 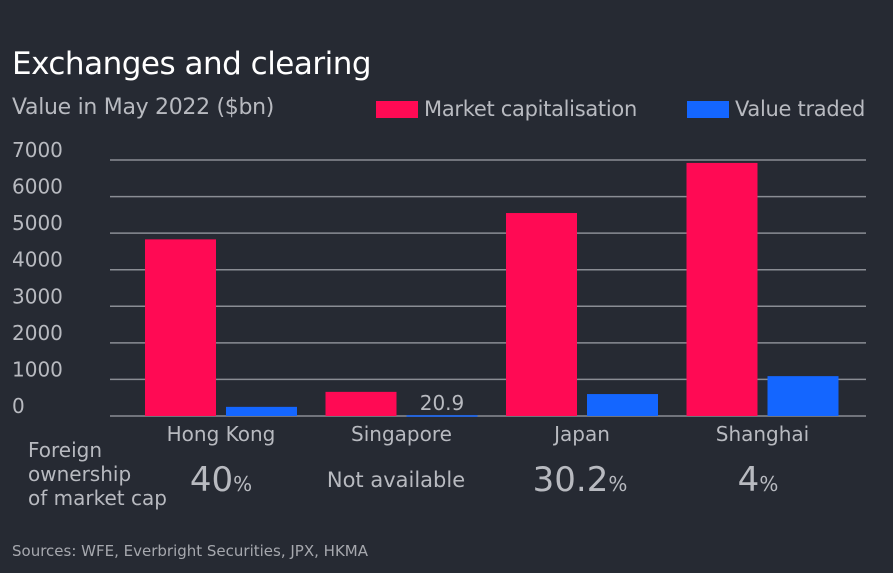 I want to click on legend-swatch-market-cap, so click(x=397, y=109).